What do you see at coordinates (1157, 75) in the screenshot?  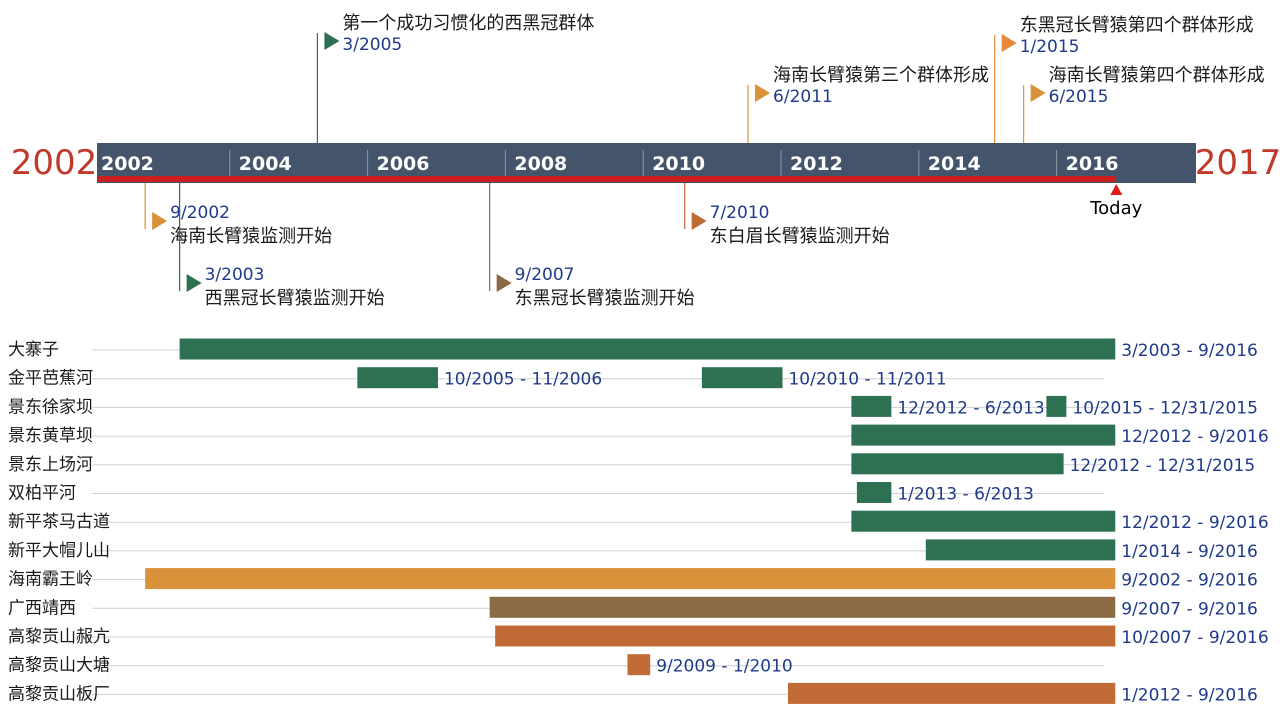 I see `milestone-label: 海南长臂猿第四个群体形成` at bounding box center [1157, 75].